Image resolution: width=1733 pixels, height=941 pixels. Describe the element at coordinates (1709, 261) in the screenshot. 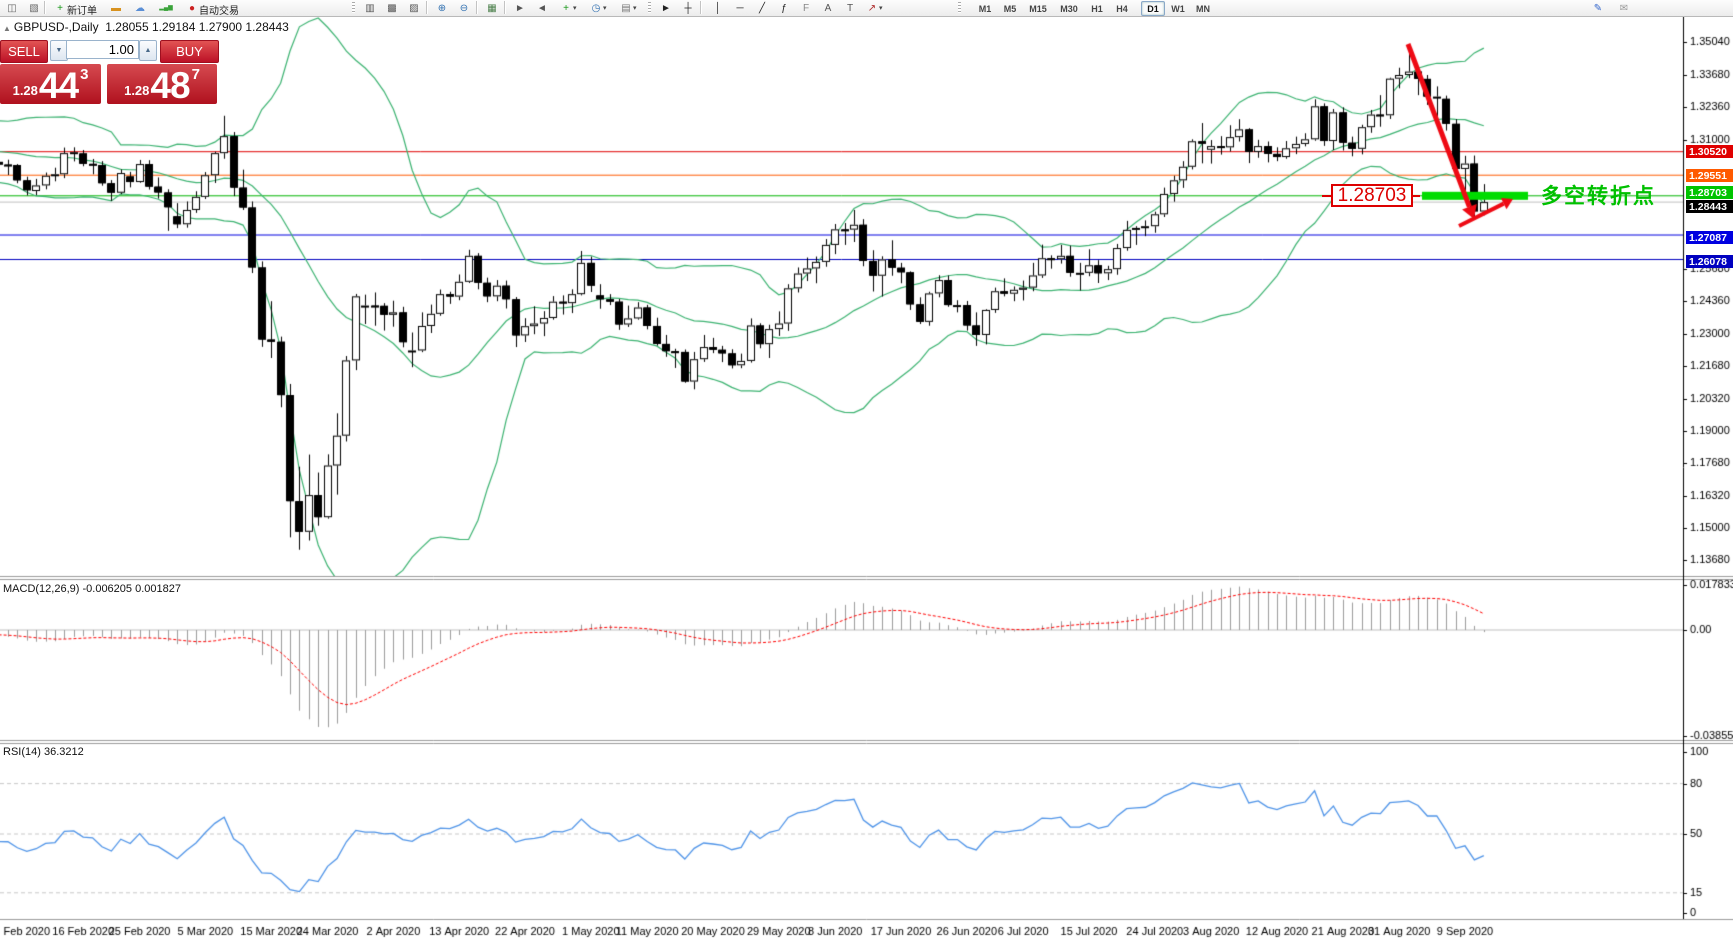

I see `price-badge-1.26078: 1.26078` at that location.